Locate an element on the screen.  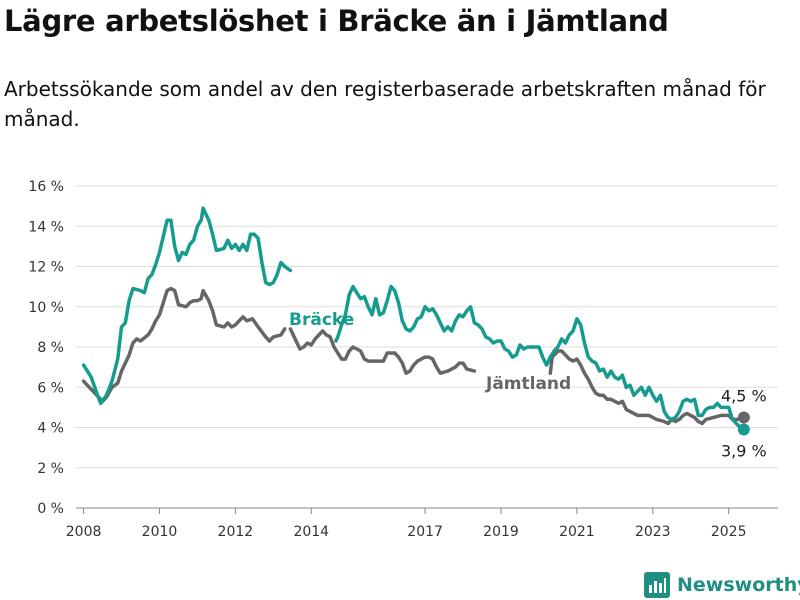
y-tick-label: 6 % is located at coordinates (50, 388).